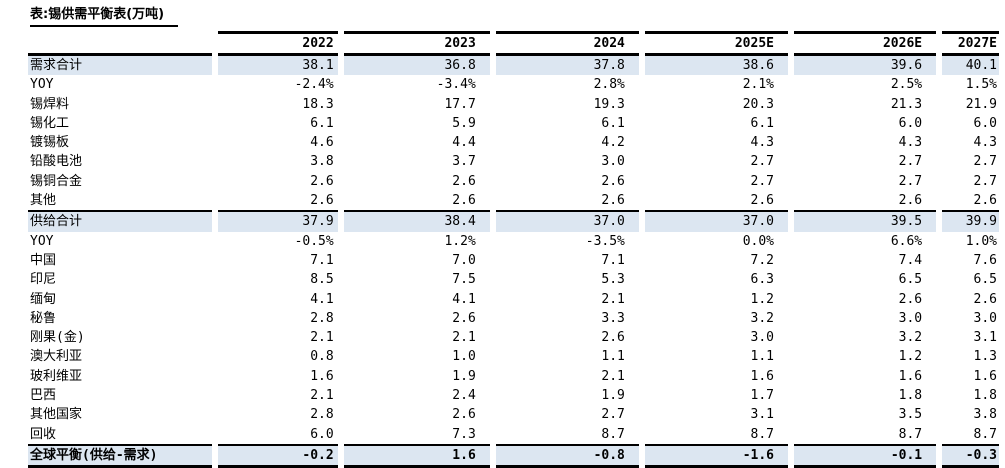 The height and width of the screenshot is (468, 1005). Describe the element at coordinates (56, 415) in the screenshot. I see `row-label: 其他国家` at that location.